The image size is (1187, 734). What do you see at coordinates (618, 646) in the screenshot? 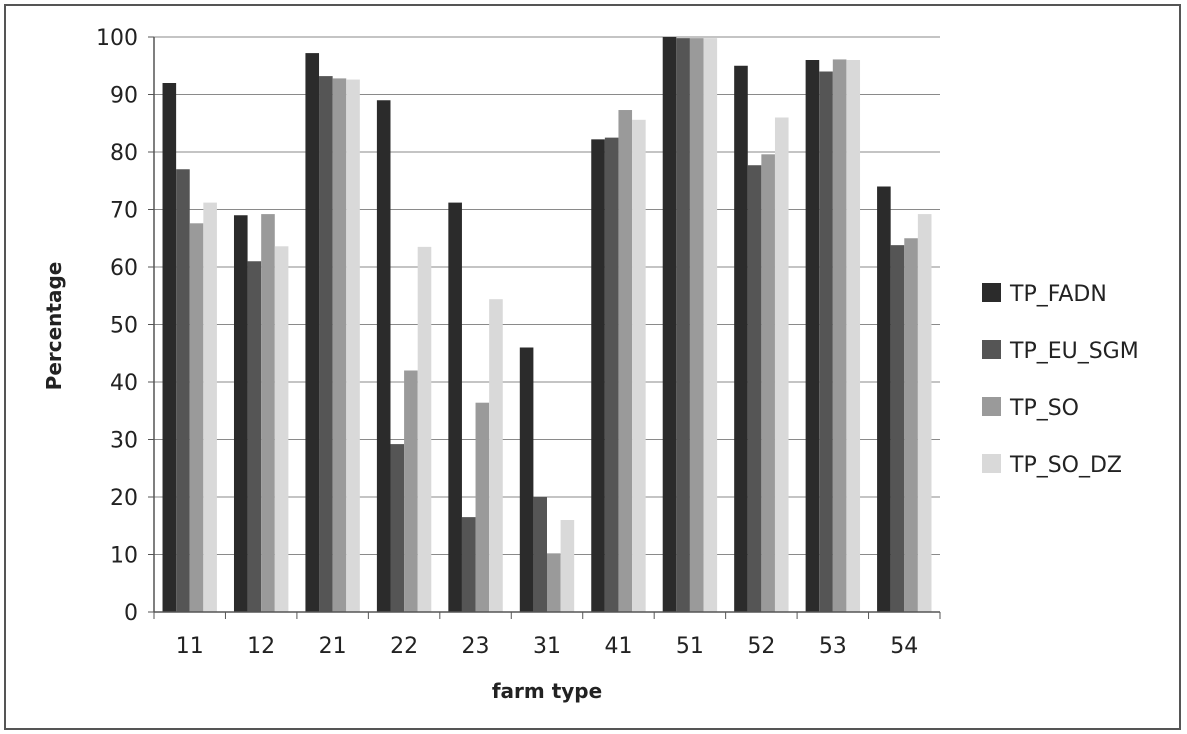
I see `x-tick-label: 41` at bounding box center [618, 646].